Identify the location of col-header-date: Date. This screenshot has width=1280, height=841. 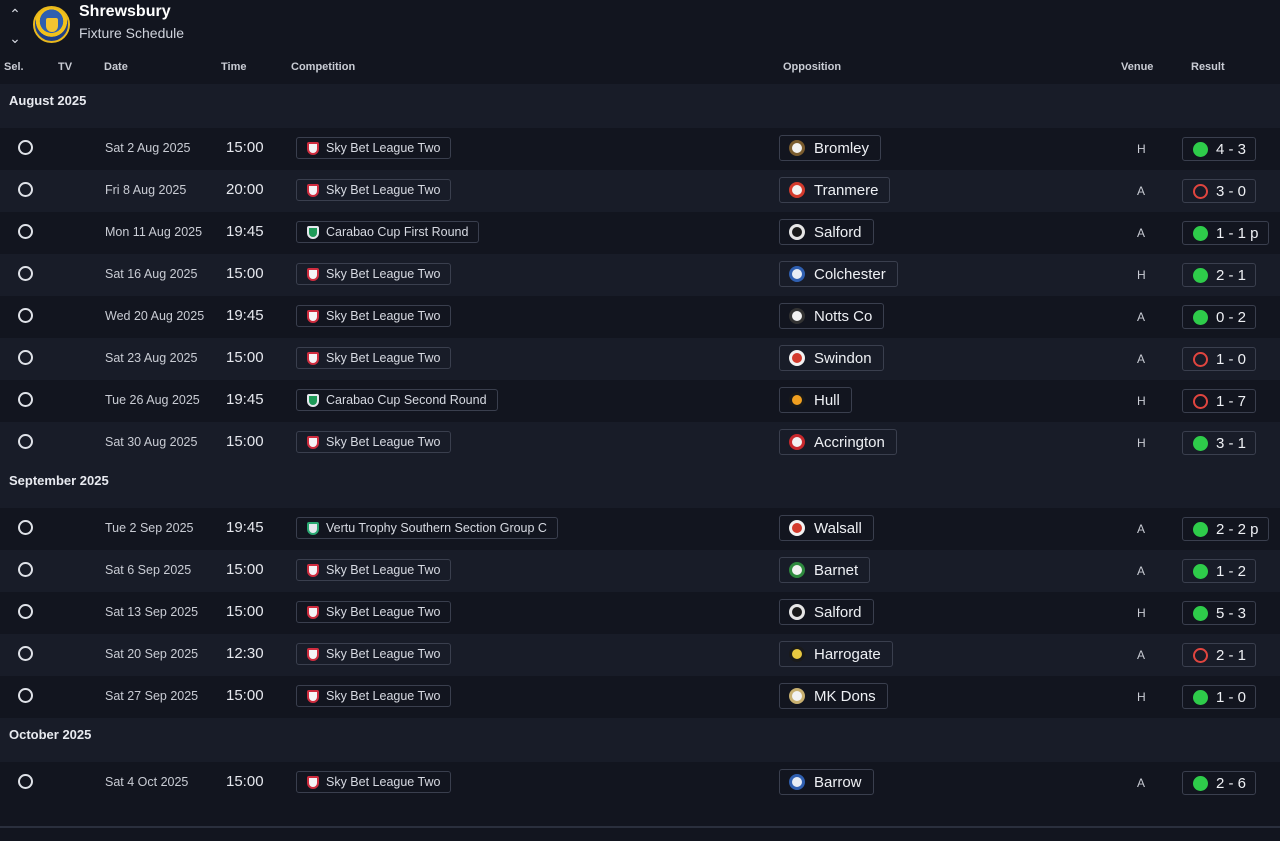
(116, 67).